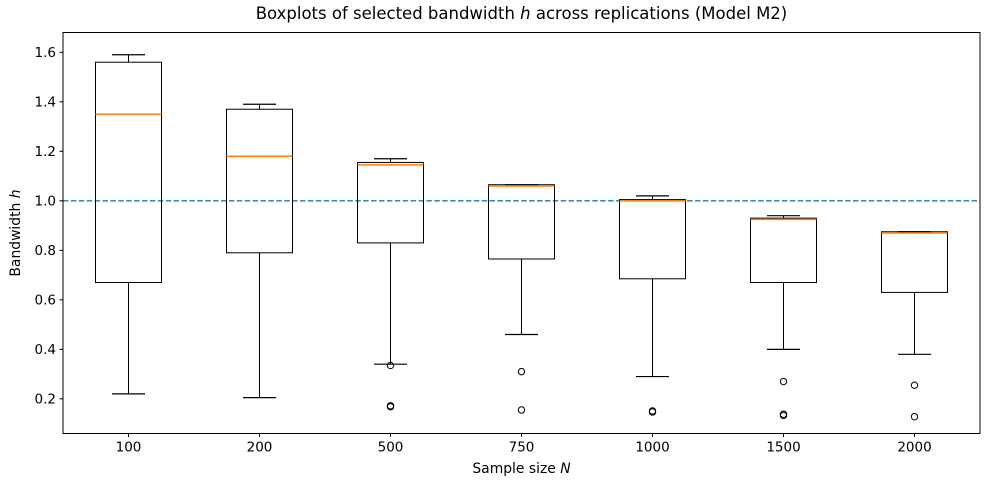 Image resolution: width=989 pixels, height=490 pixels. Describe the element at coordinates (45, 301) in the screenshot. I see `y-tick-label-0.6: 0.6` at that location.